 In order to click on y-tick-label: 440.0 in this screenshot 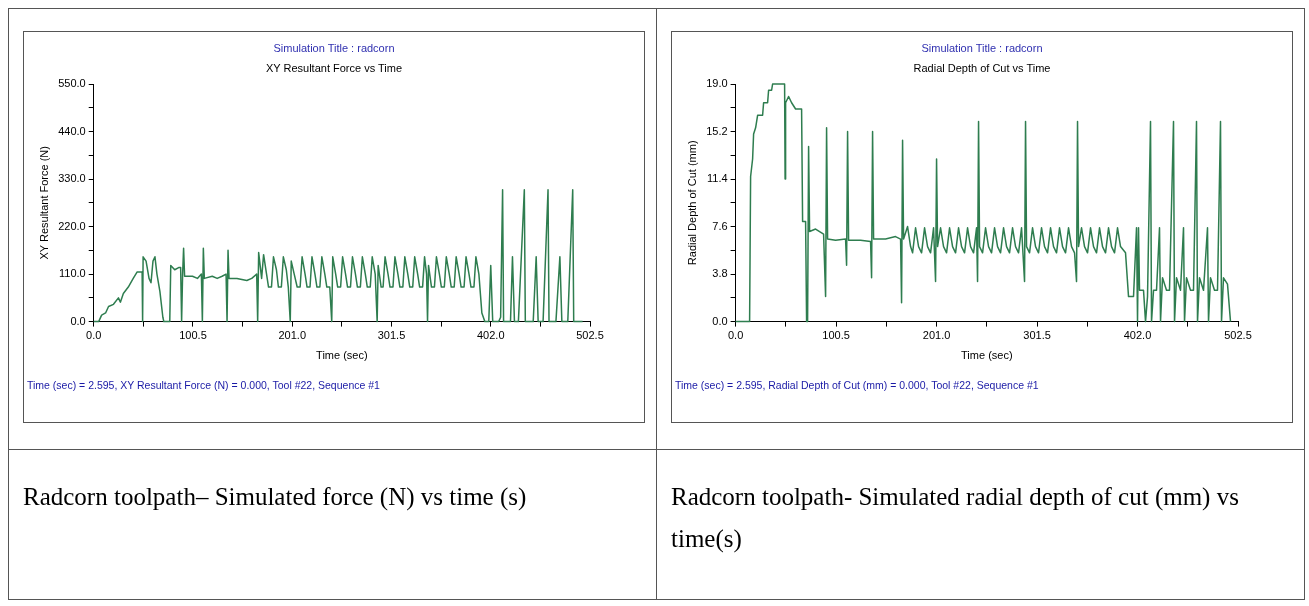, I will do `click(72, 130)`.